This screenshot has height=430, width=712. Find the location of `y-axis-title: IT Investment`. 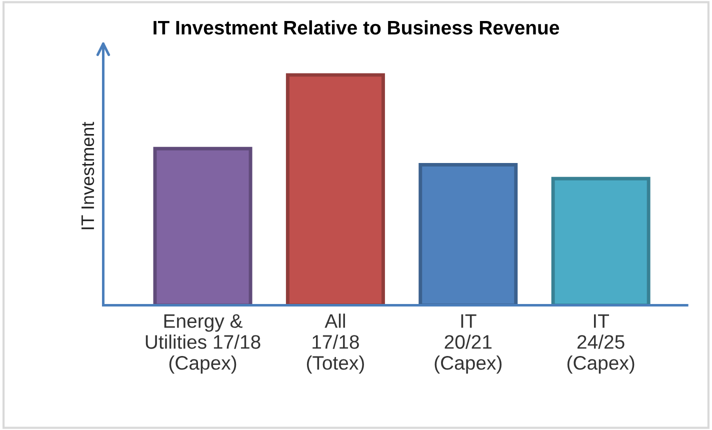

y-axis-title: IT Investment is located at coordinates (88, 176).